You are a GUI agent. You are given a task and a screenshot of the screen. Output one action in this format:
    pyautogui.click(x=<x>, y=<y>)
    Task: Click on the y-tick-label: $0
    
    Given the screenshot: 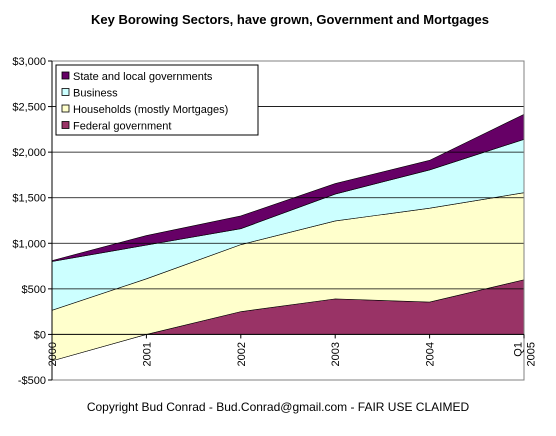 What is the action you would take?
    pyautogui.click(x=40, y=335)
    